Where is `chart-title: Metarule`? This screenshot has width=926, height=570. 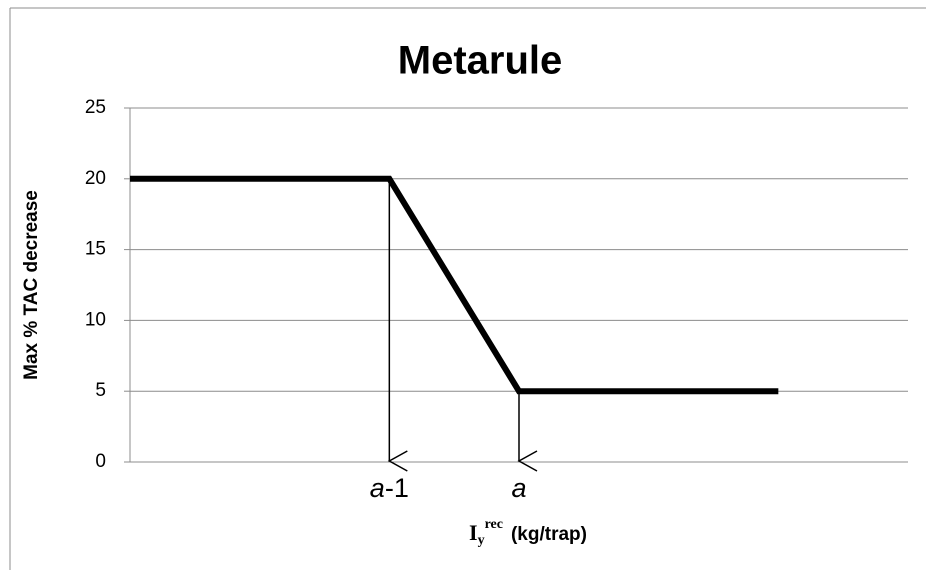 chart-title: Metarule is located at coordinates (480, 61).